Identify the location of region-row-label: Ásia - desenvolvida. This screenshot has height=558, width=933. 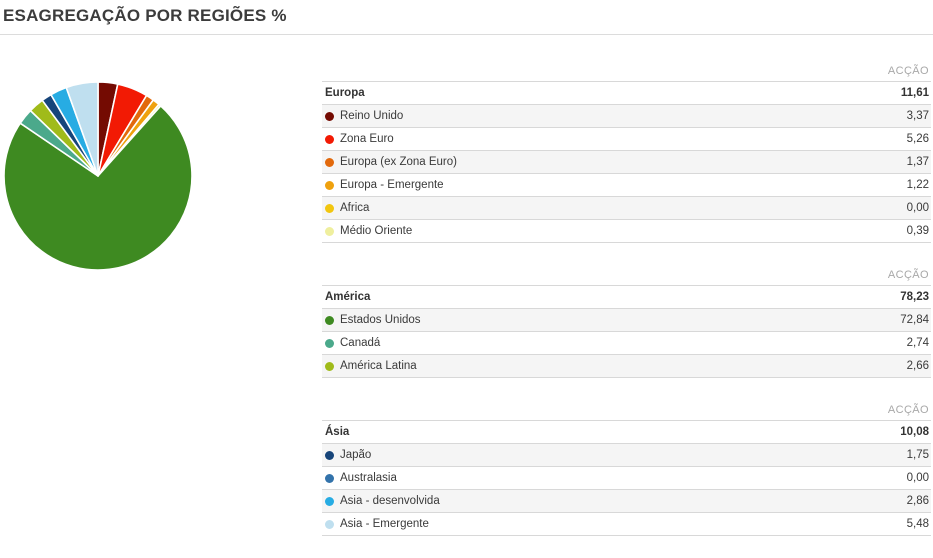
(390, 501).